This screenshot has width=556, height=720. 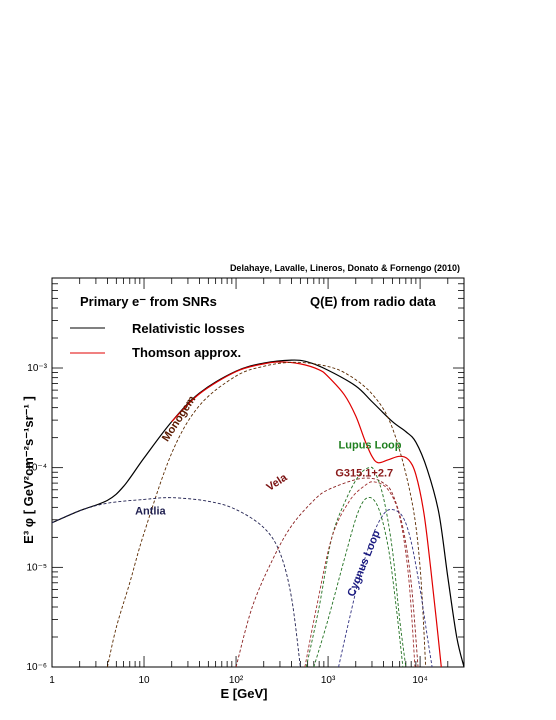 What do you see at coordinates (144, 680) in the screenshot?
I see `x-tick-label: 10` at bounding box center [144, 680].